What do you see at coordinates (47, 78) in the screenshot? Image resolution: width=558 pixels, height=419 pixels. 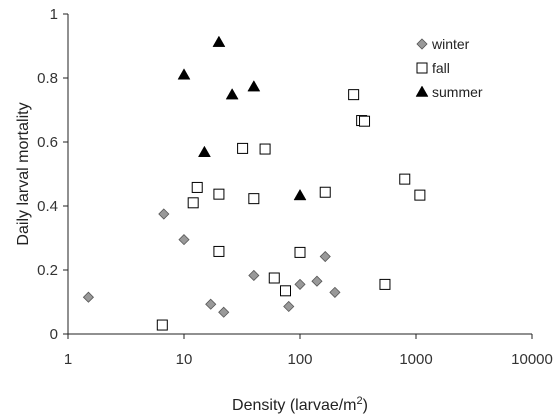 I see `y-tick-label: 0.8` at bounding box center [47, 78].